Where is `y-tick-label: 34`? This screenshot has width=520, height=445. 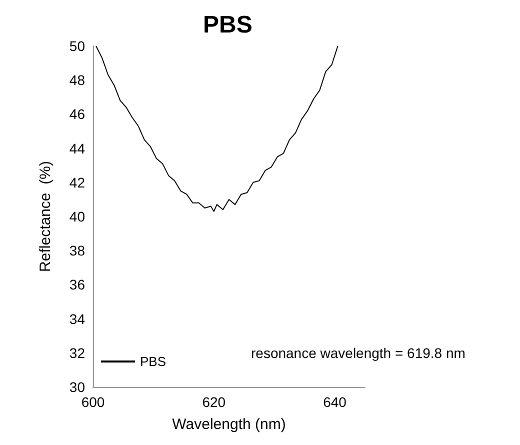 y-tick-label: 34 is located at coordinates (77, 318).